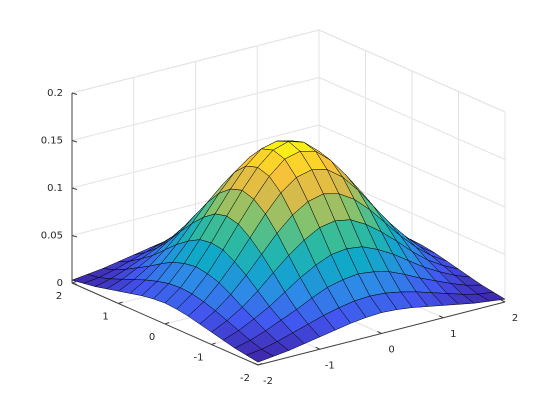  Describe the element at coordinates (105, 317) in the screenshot. I see `y-tick-label: 1` at that location.